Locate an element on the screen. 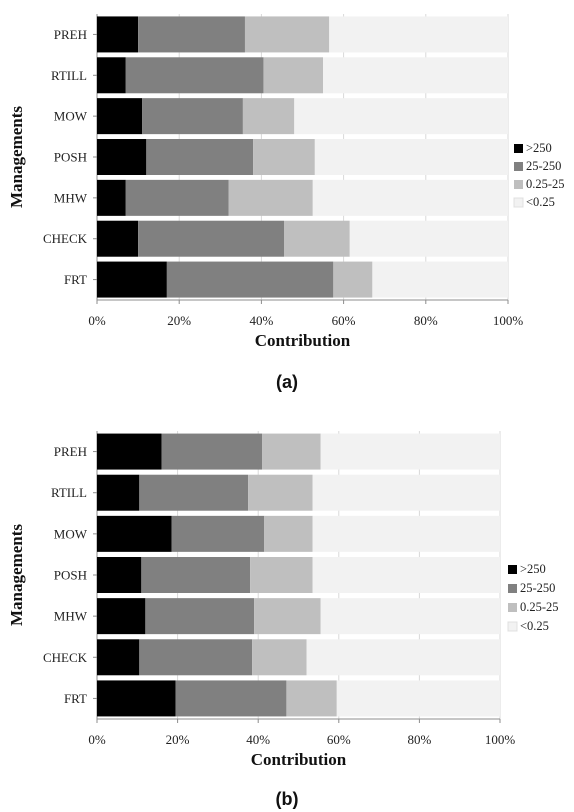 The image size is (574, 812). panel-label: (a) is located at coordinates (287, 382).